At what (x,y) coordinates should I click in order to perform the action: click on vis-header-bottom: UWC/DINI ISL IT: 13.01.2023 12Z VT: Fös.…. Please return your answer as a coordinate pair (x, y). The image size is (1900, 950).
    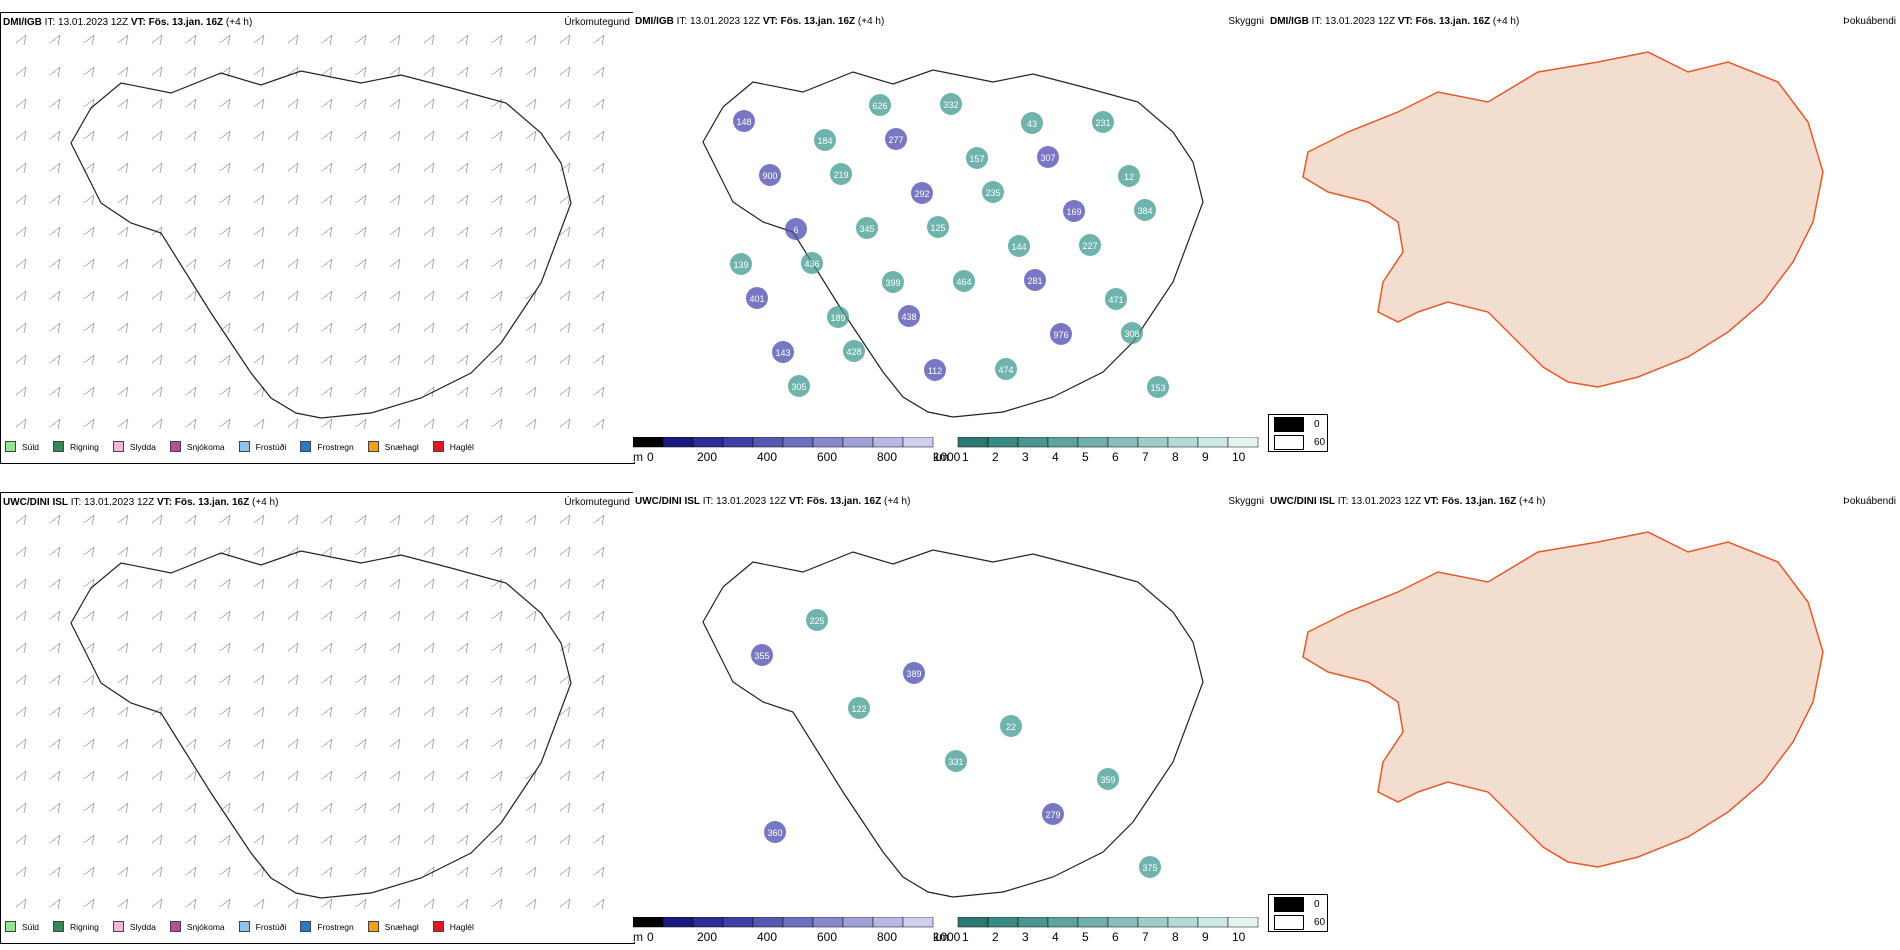
    Looking at the image, I should click on (773, 501).